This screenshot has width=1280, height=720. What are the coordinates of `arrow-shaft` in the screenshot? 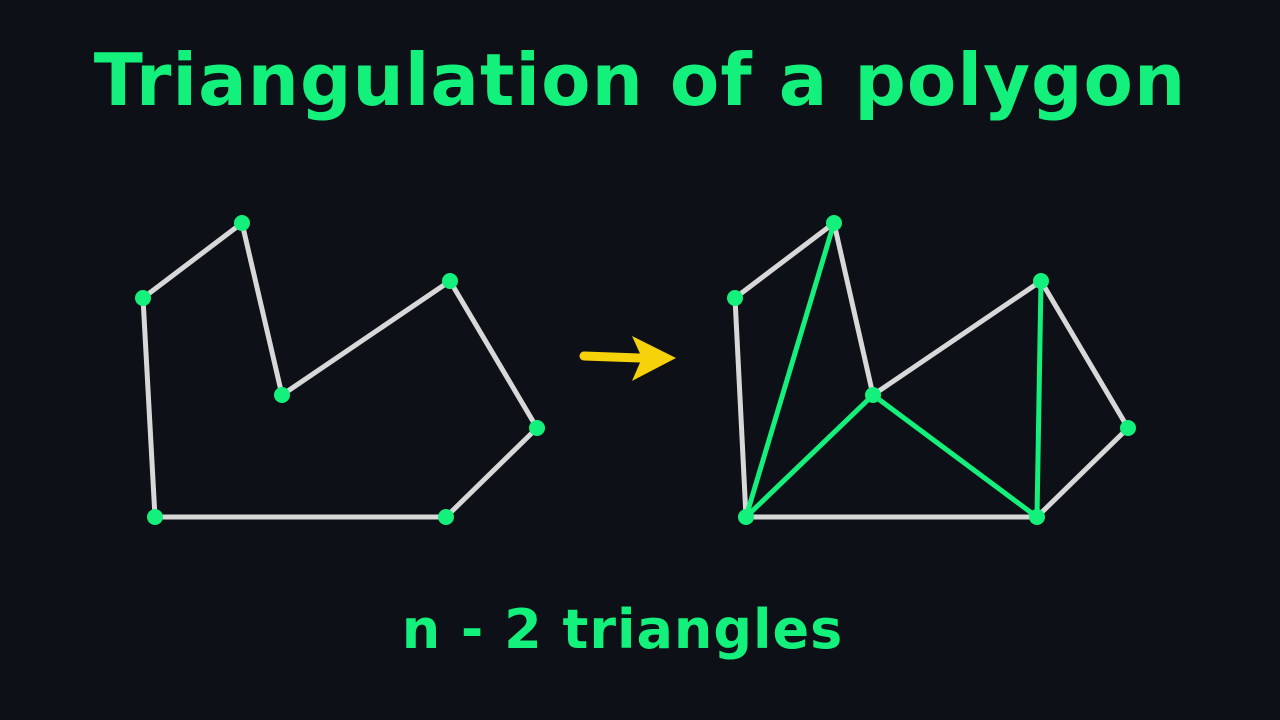 It's located at (612, 357).